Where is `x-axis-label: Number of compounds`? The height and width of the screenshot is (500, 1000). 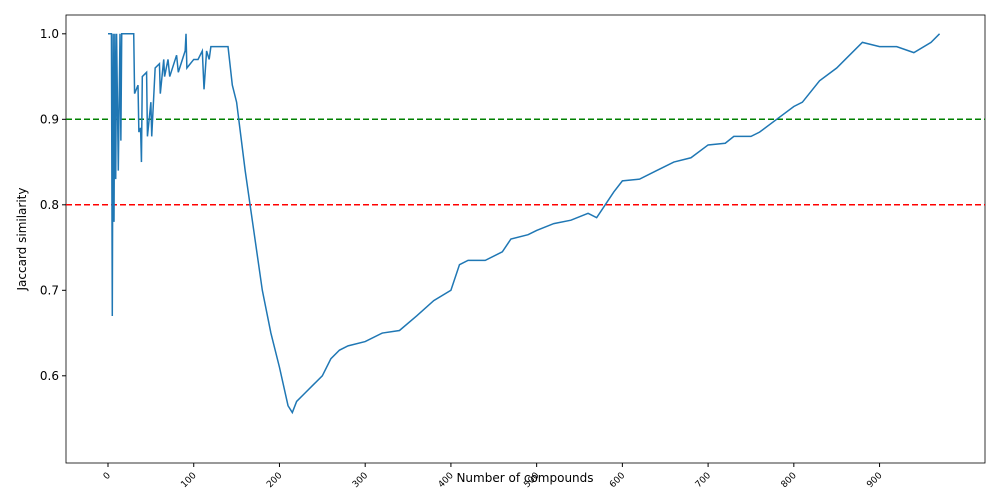
x-axis-label: Number of compounds is located at coordinates (524, 478).